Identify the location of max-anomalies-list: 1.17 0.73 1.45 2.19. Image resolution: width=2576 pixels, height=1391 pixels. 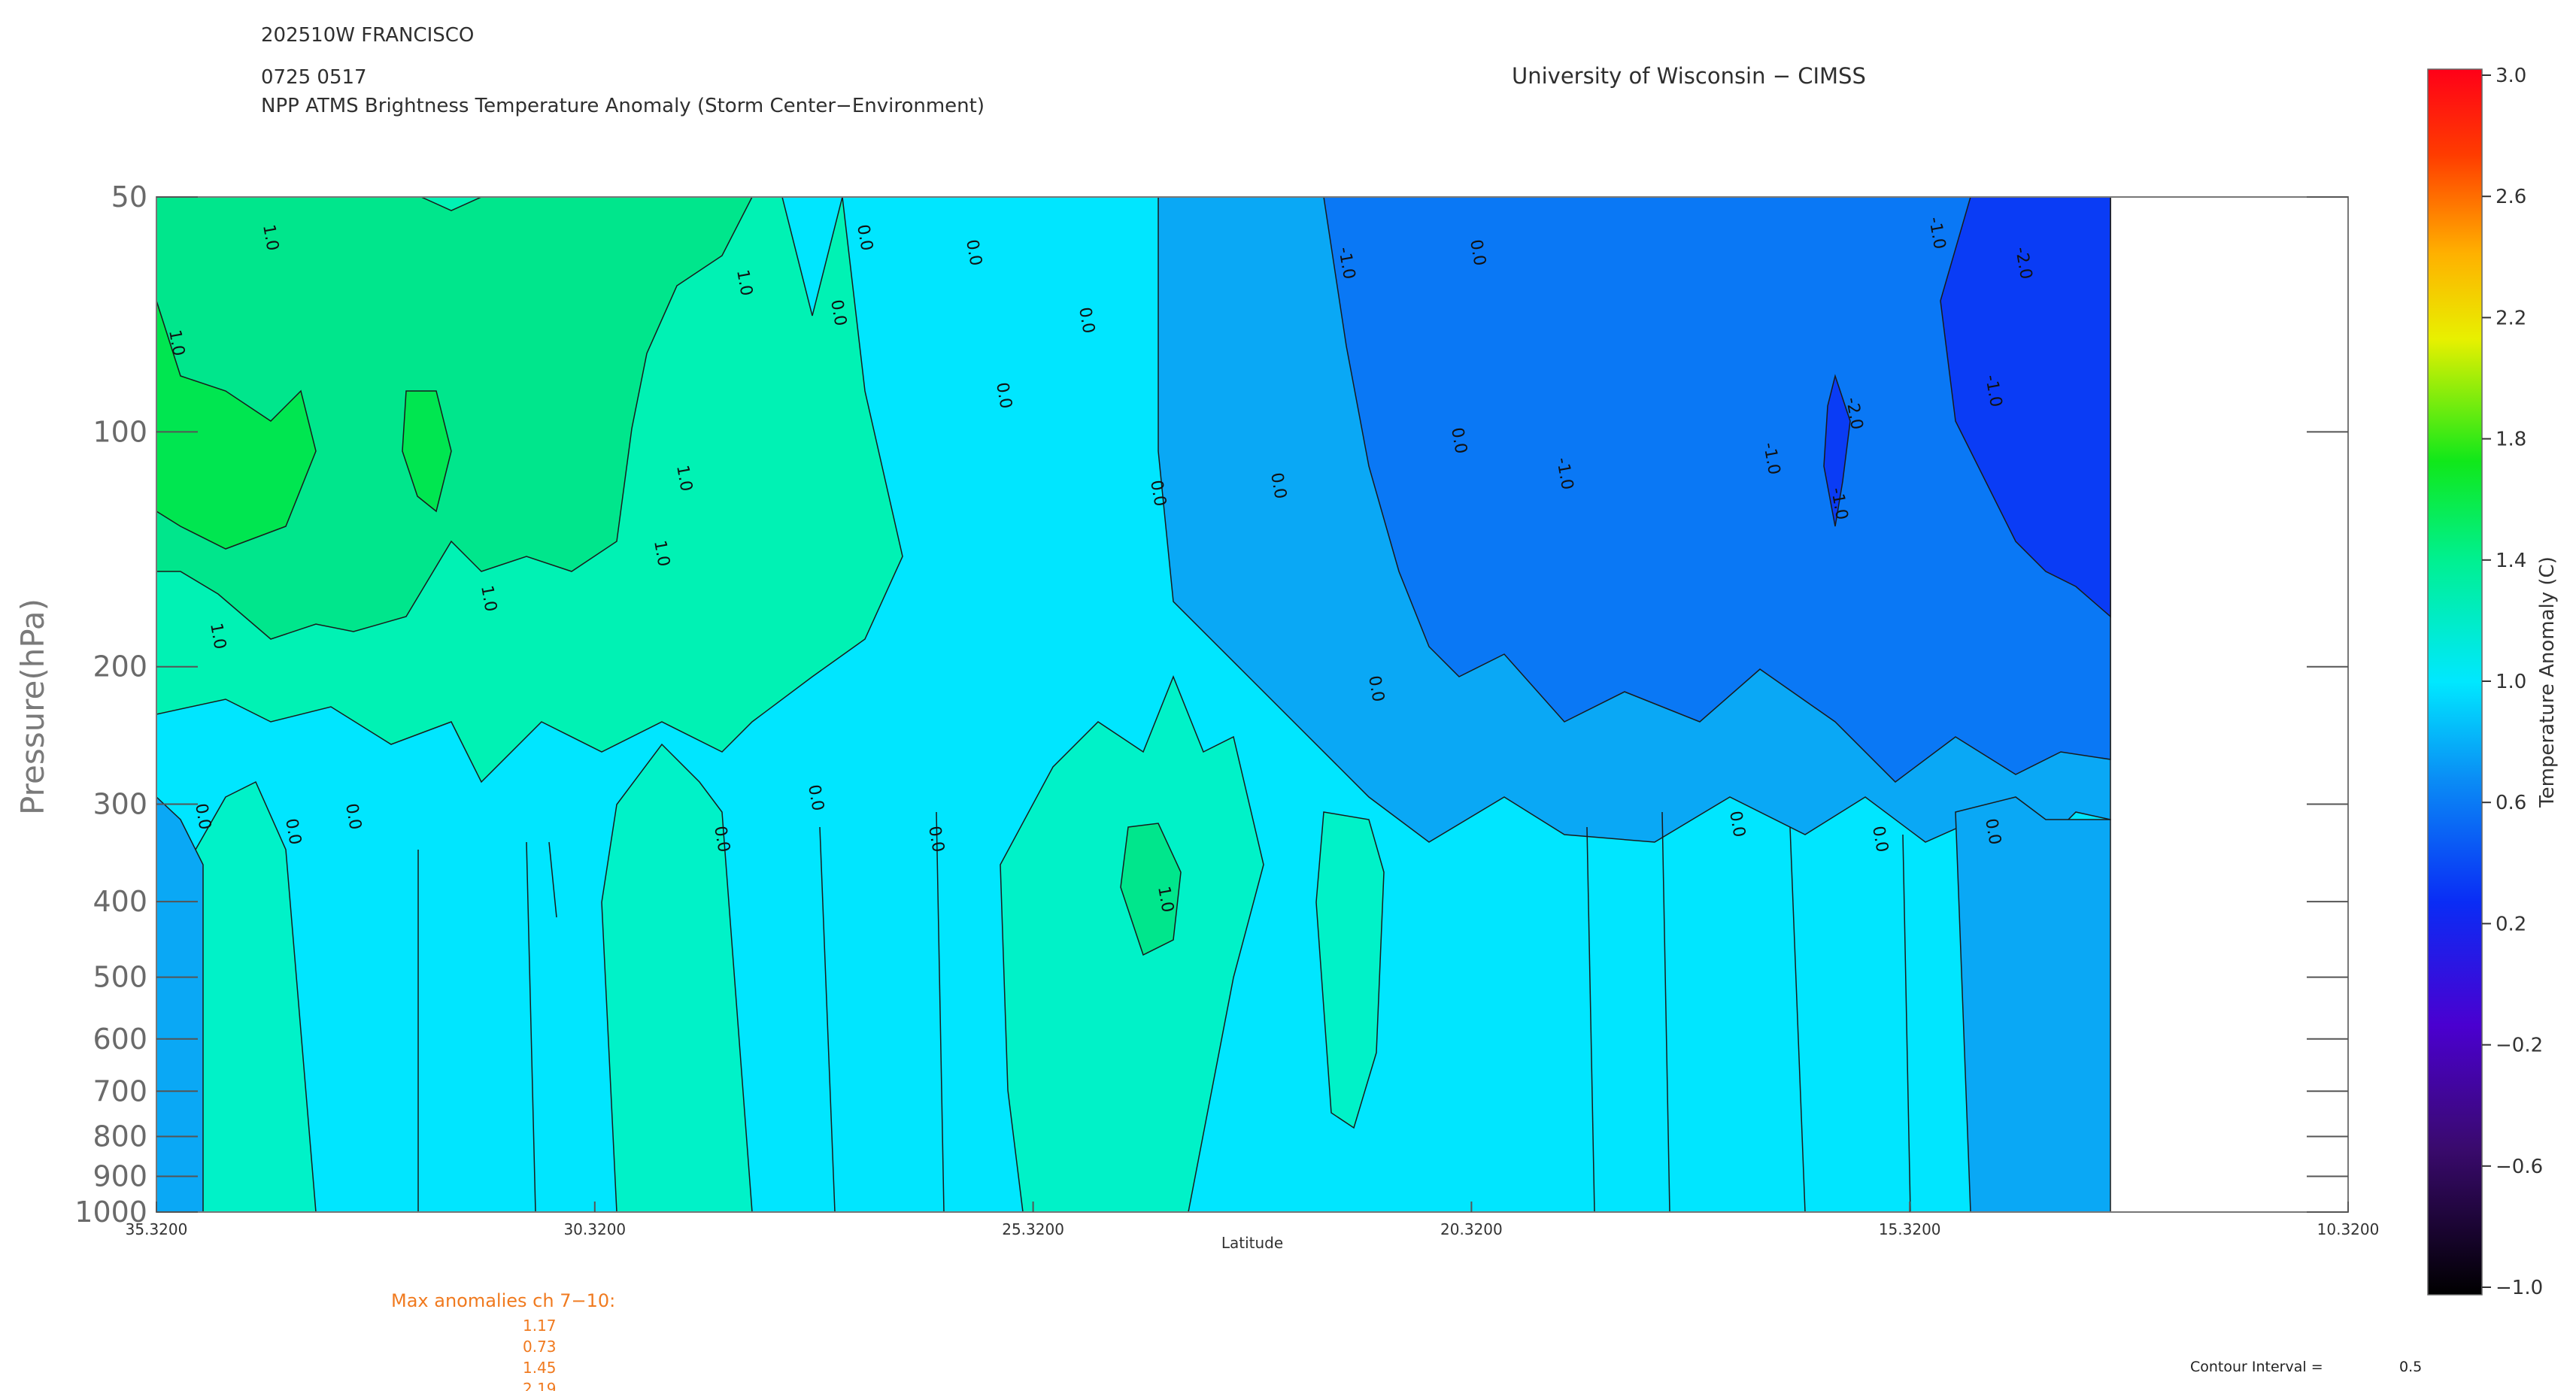
(540, 1354).